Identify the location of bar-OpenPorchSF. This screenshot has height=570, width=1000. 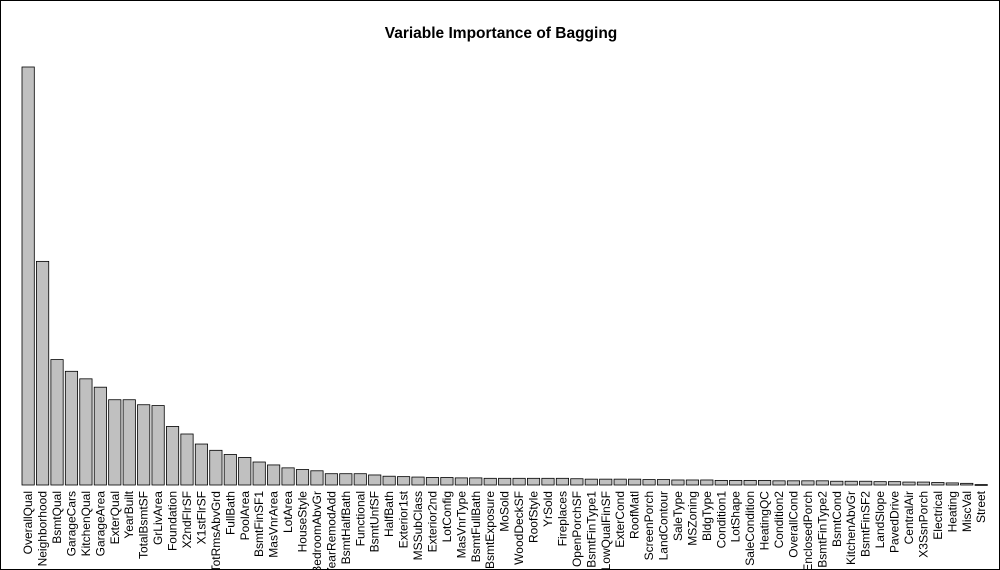
(577, 482).